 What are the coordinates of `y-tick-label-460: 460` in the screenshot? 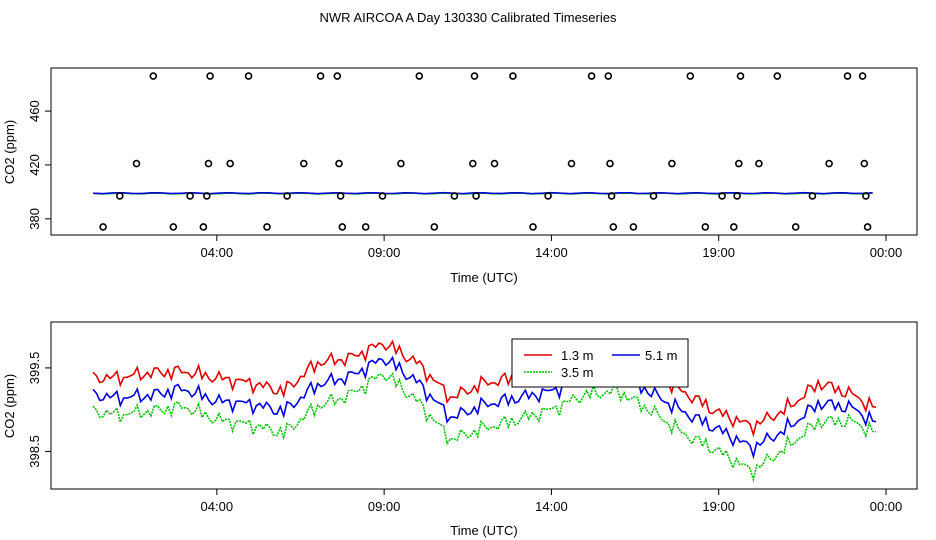 It's located at (34, 111).